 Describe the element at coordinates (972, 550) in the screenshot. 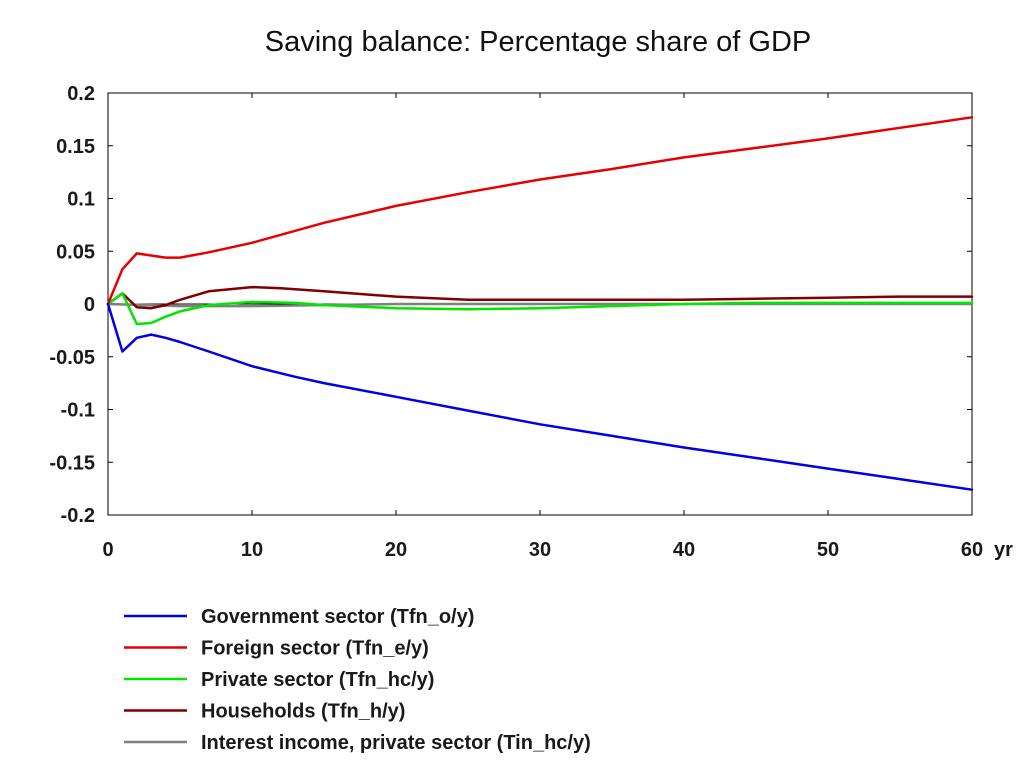

I see `x-tick-label: 60` at that location.